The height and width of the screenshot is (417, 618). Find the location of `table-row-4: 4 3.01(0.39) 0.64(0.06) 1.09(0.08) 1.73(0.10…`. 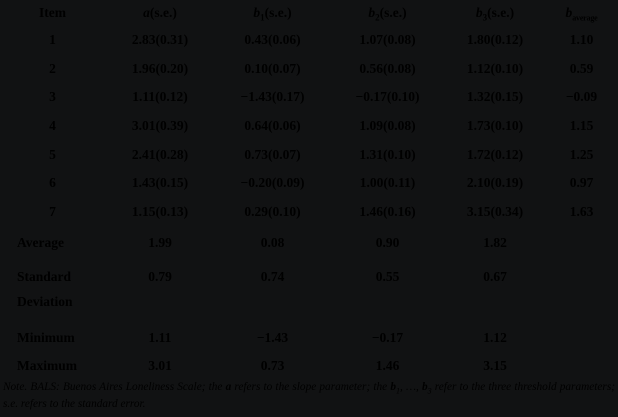

table-row-4: 4 3.01(0.39) 0.64(0.06) 1.09(0.08) 1.73(0.10… is located at coordinates (309, 126).